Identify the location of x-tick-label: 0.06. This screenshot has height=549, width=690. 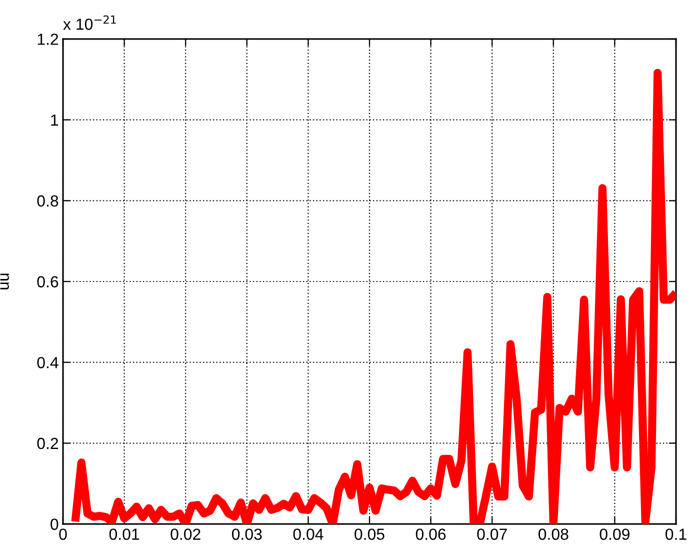
(431, 534).